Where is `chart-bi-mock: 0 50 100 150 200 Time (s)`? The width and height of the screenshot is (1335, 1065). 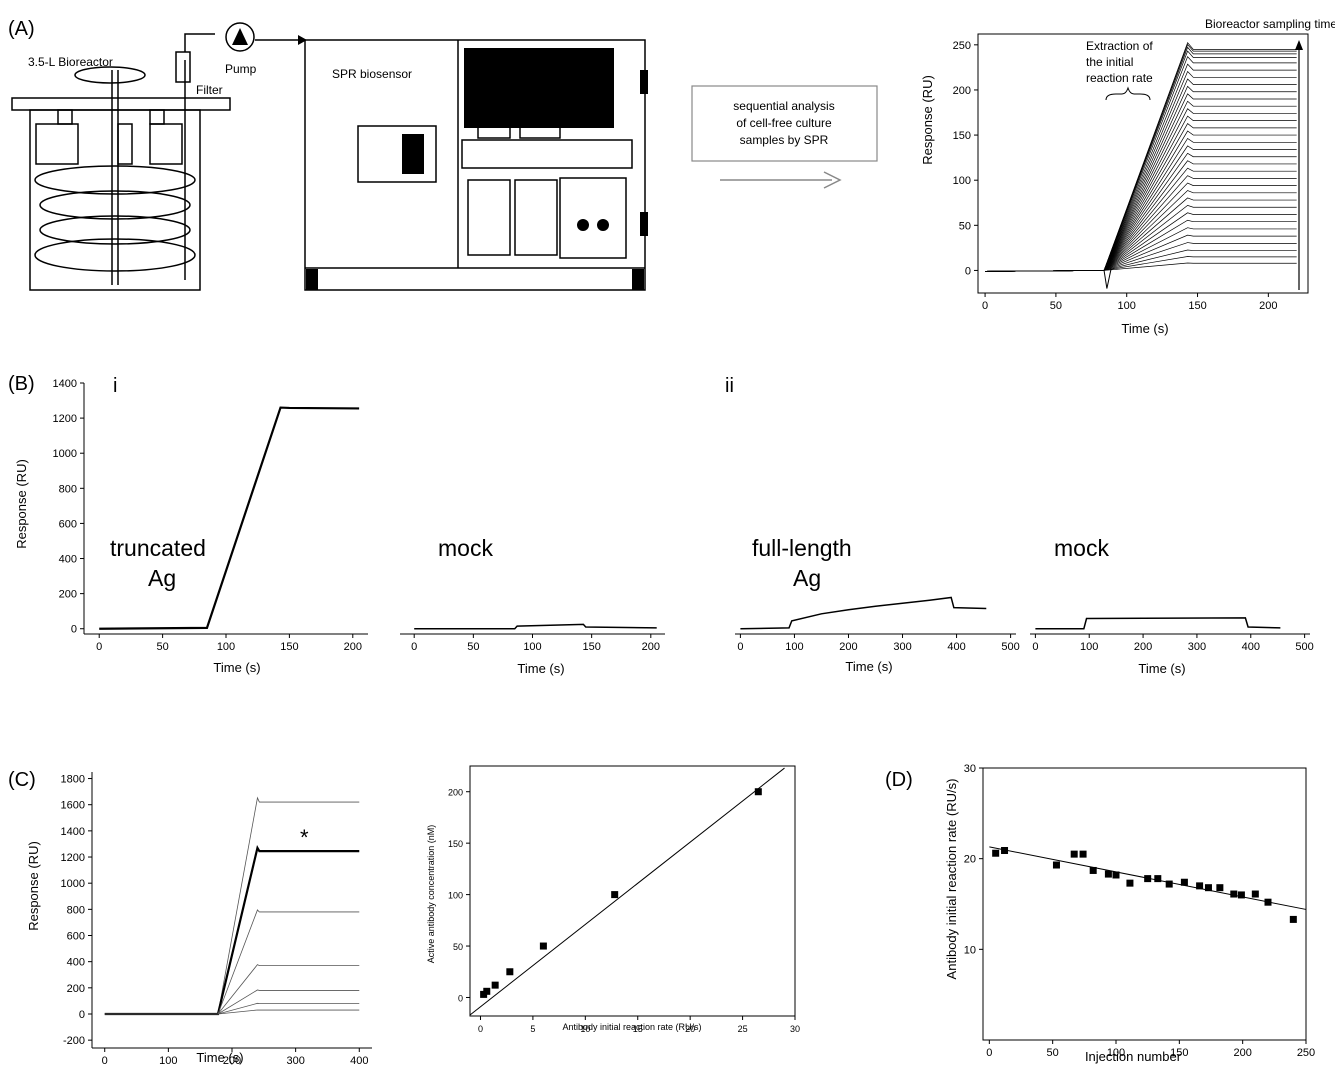 chart-bi-mock: 0 50 100 150 200 Time (s) is located at coordinates (532, 649).